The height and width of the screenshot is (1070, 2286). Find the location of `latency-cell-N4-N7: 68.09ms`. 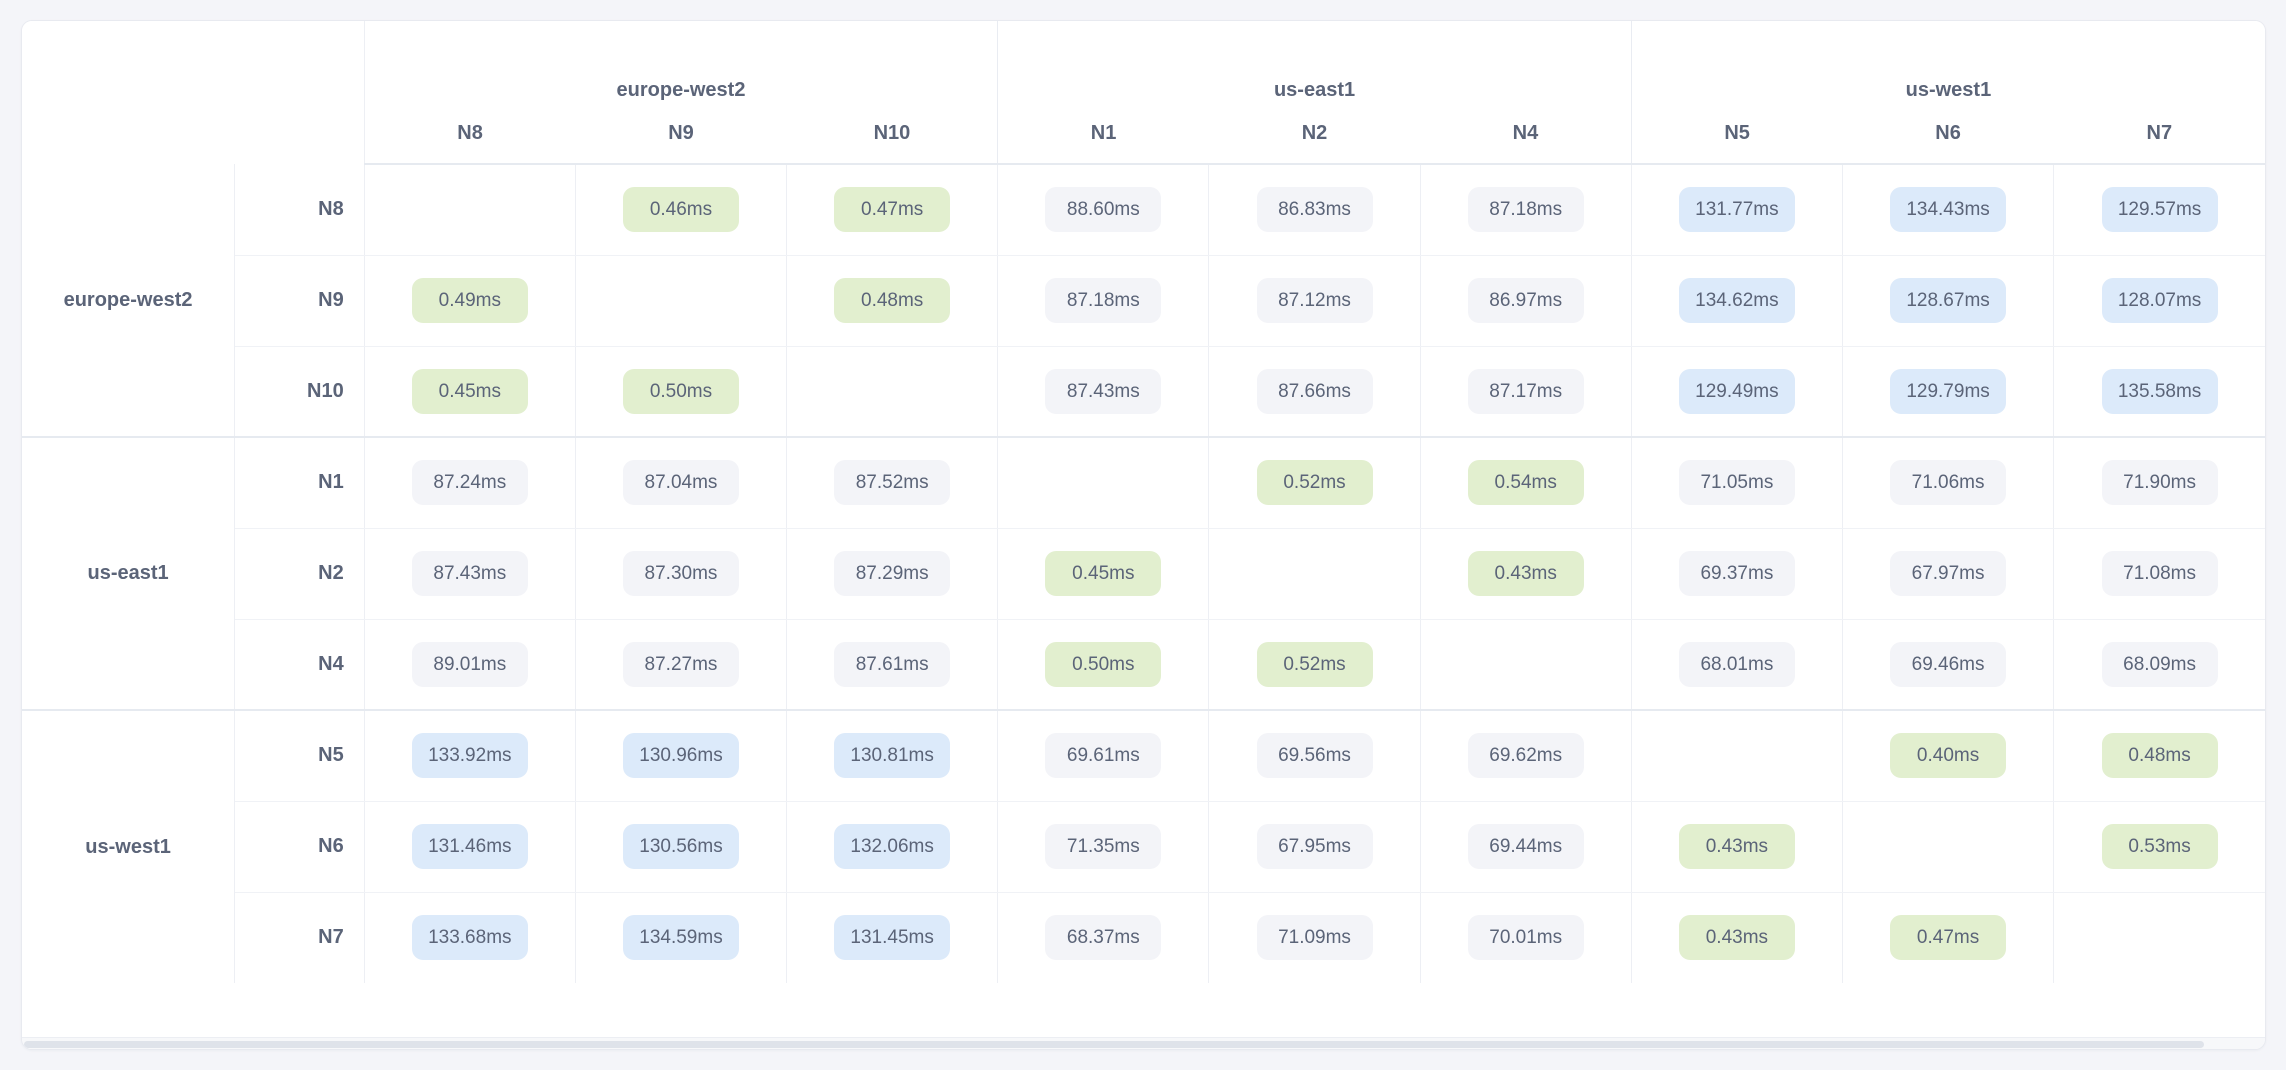

latency-cell-N4-N7: 68.09ms is located at coordinates (2159, 665).